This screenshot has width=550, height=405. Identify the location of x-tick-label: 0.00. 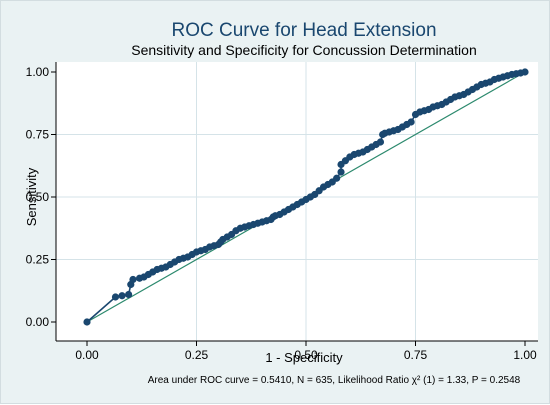
(87, 355).